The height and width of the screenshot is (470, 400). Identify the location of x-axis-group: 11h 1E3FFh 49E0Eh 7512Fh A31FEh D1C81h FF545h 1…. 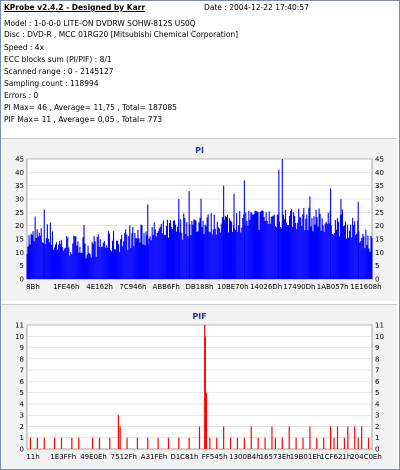
(203, 457).